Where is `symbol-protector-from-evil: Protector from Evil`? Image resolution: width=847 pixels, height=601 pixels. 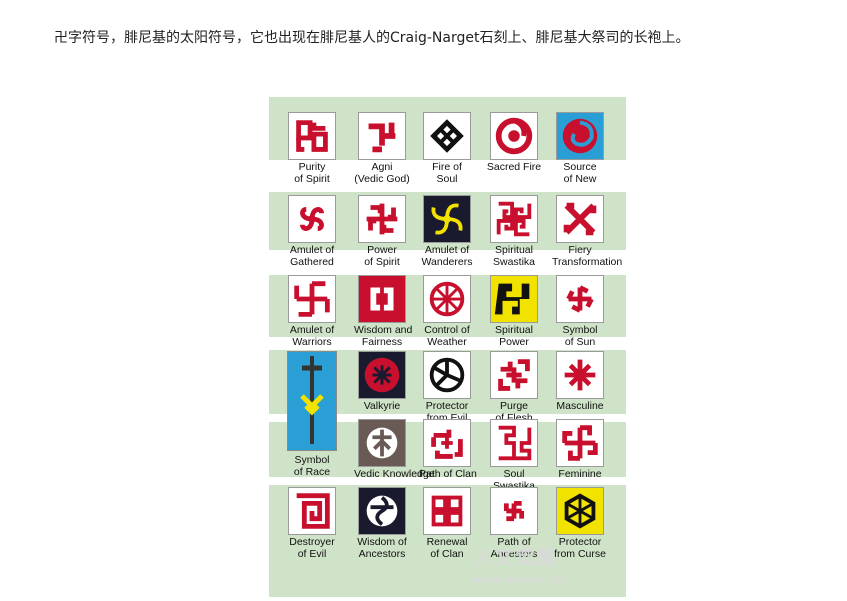 symbol-protector-from-evil: Protector from Evil is located at coordinates (447, 387).